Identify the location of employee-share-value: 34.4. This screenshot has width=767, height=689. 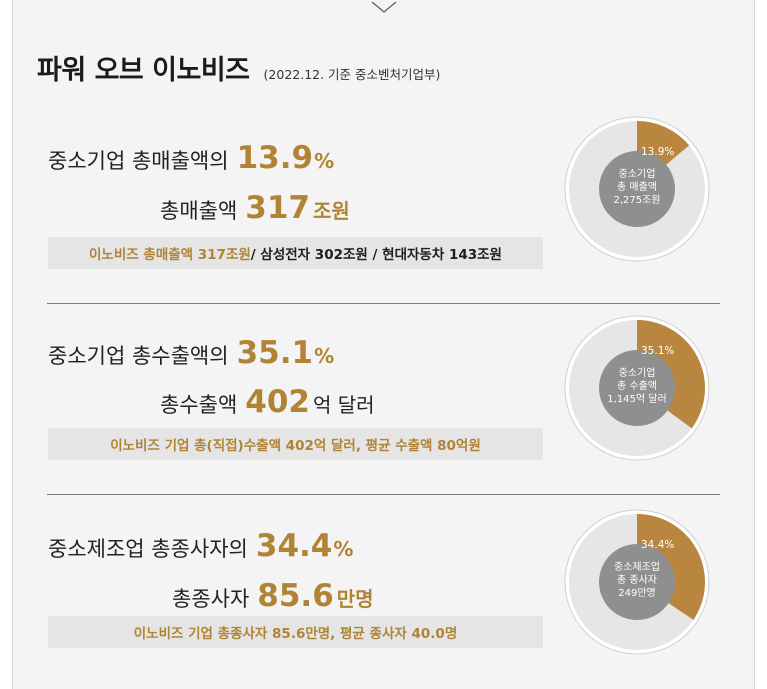
(294, 546).